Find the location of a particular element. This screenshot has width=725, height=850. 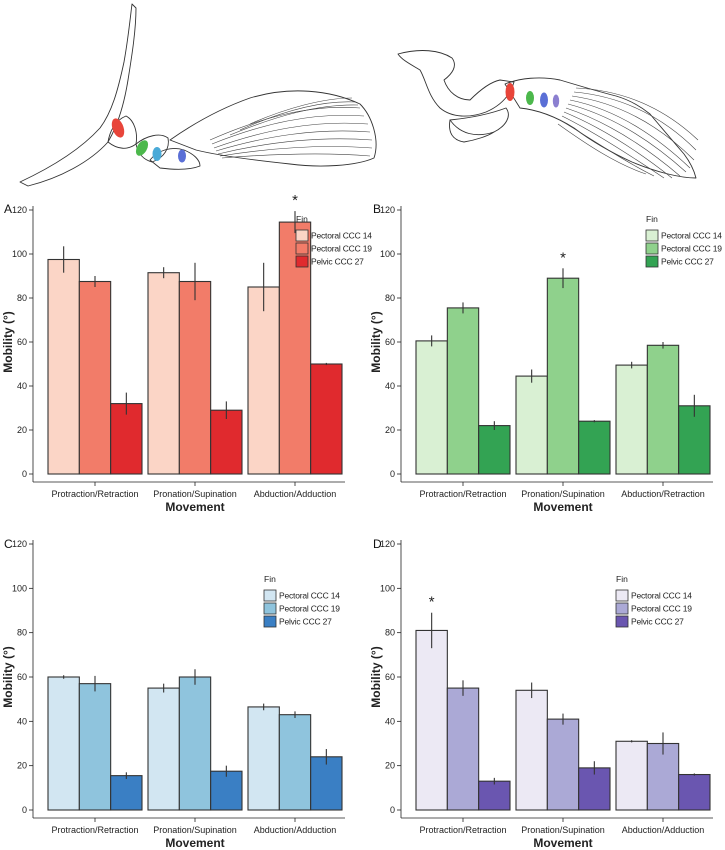

pelvic-fin-rays is located at coordinates (628, 133).